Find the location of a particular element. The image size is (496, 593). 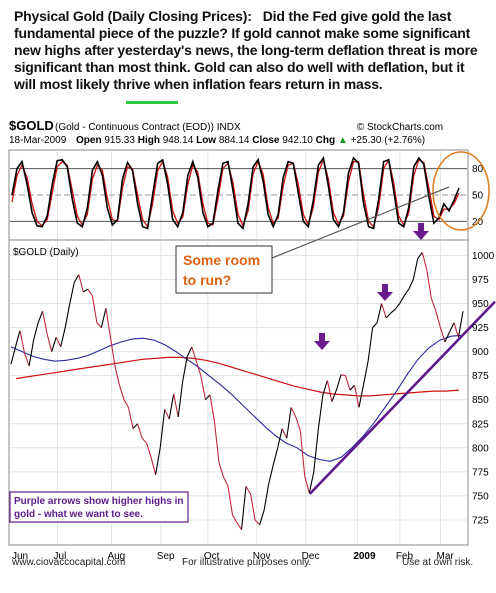

room-annotation-line2: to run? is located at coordinates (207, 280).